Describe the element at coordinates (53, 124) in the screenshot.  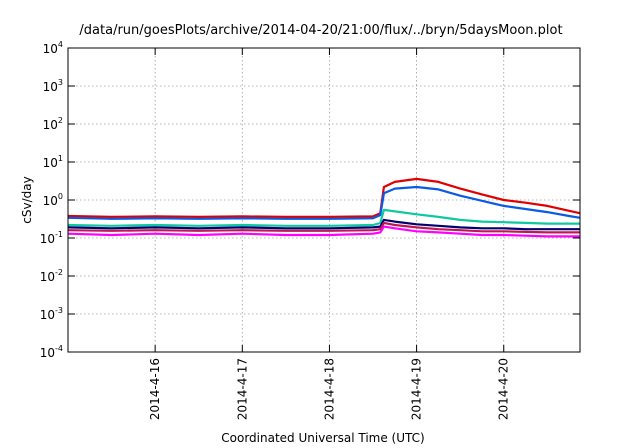
I see `y-tick-label: 10²` at that location.